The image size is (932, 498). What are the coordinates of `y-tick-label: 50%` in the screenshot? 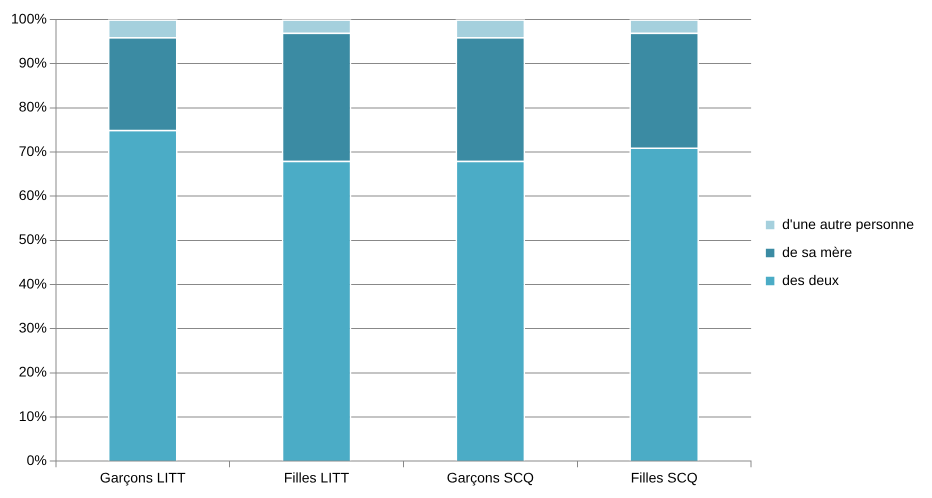 It's located at (32, 239).